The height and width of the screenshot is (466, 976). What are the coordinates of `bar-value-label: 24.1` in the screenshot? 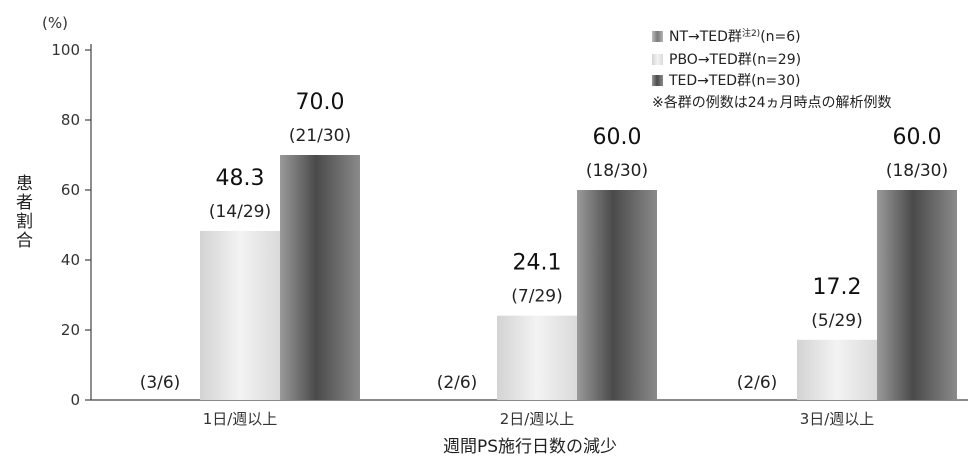 It's located at (537, 263).